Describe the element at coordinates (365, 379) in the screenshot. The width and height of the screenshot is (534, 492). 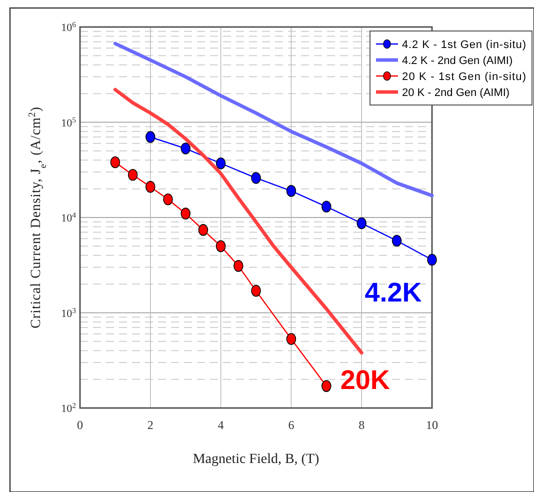
I see `annotation: 20K` at that location.